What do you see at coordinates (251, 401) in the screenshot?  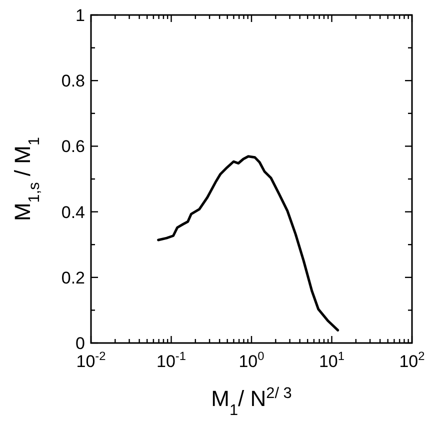 I see `x-axis-title: M$_{1}$/ N$^{2/ 3}$` at bounding box center [251, 401].